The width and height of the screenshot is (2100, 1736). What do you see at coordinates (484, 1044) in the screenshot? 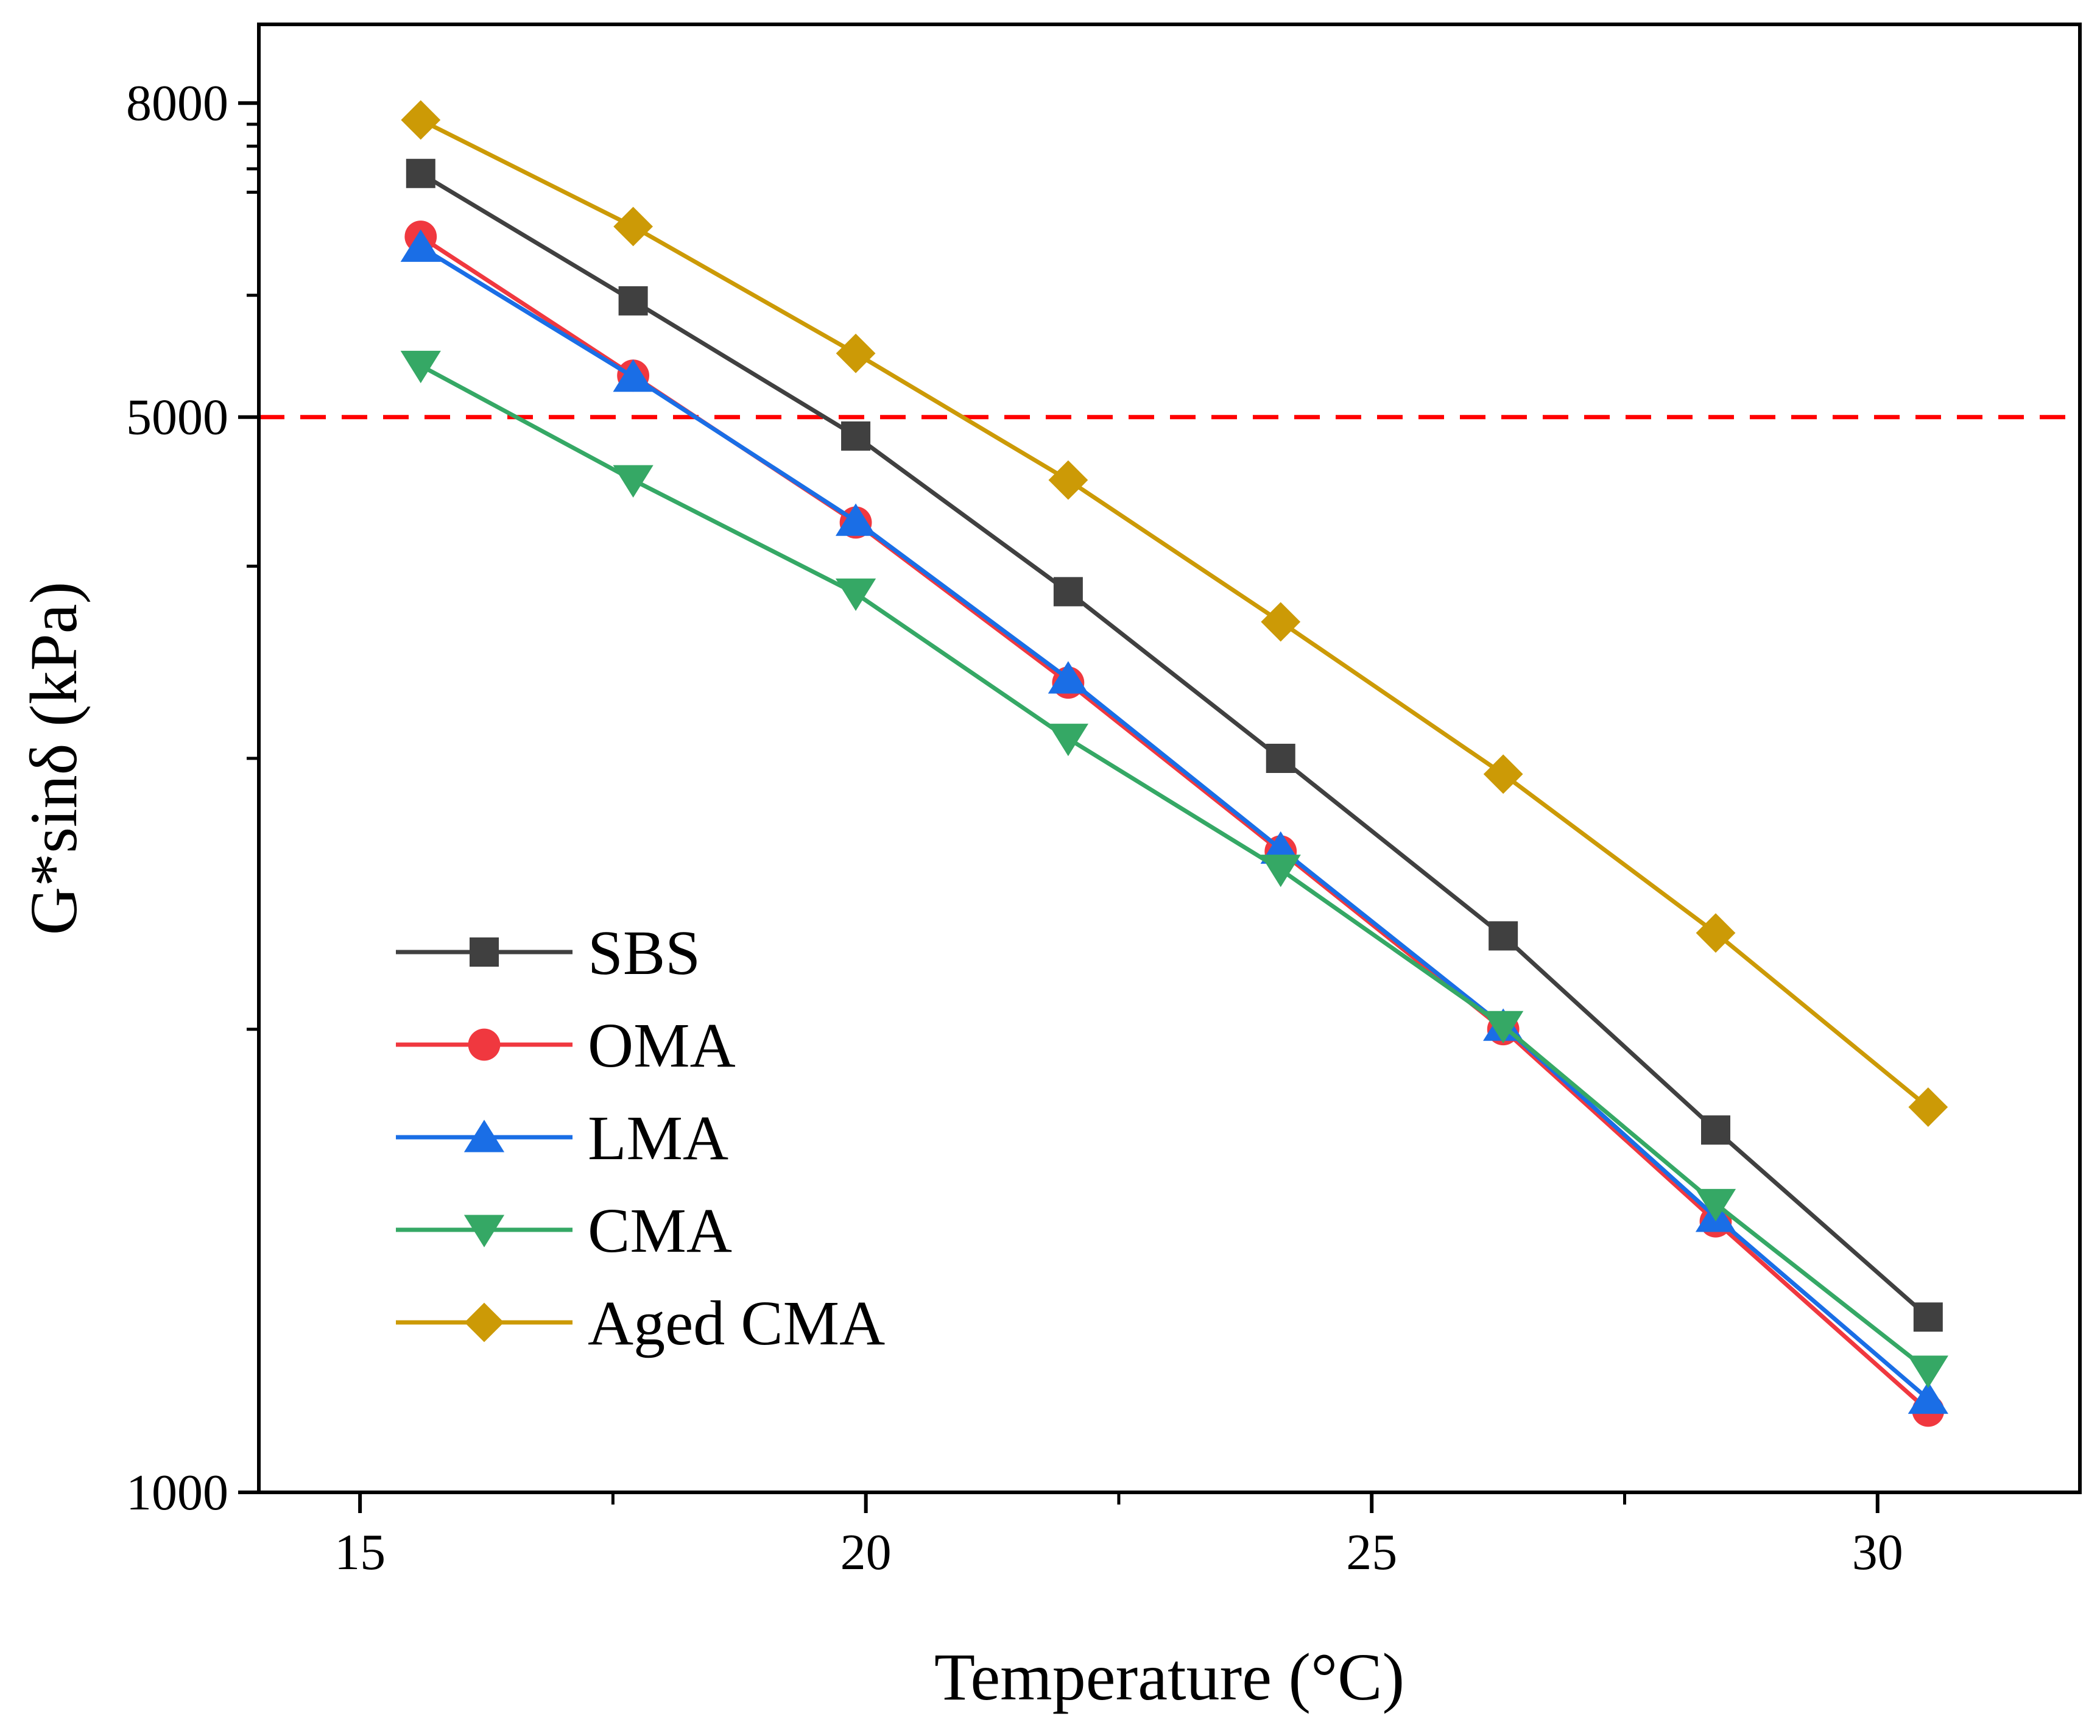
I see `legend-marker-oma` at bounding box center [484, 1044].